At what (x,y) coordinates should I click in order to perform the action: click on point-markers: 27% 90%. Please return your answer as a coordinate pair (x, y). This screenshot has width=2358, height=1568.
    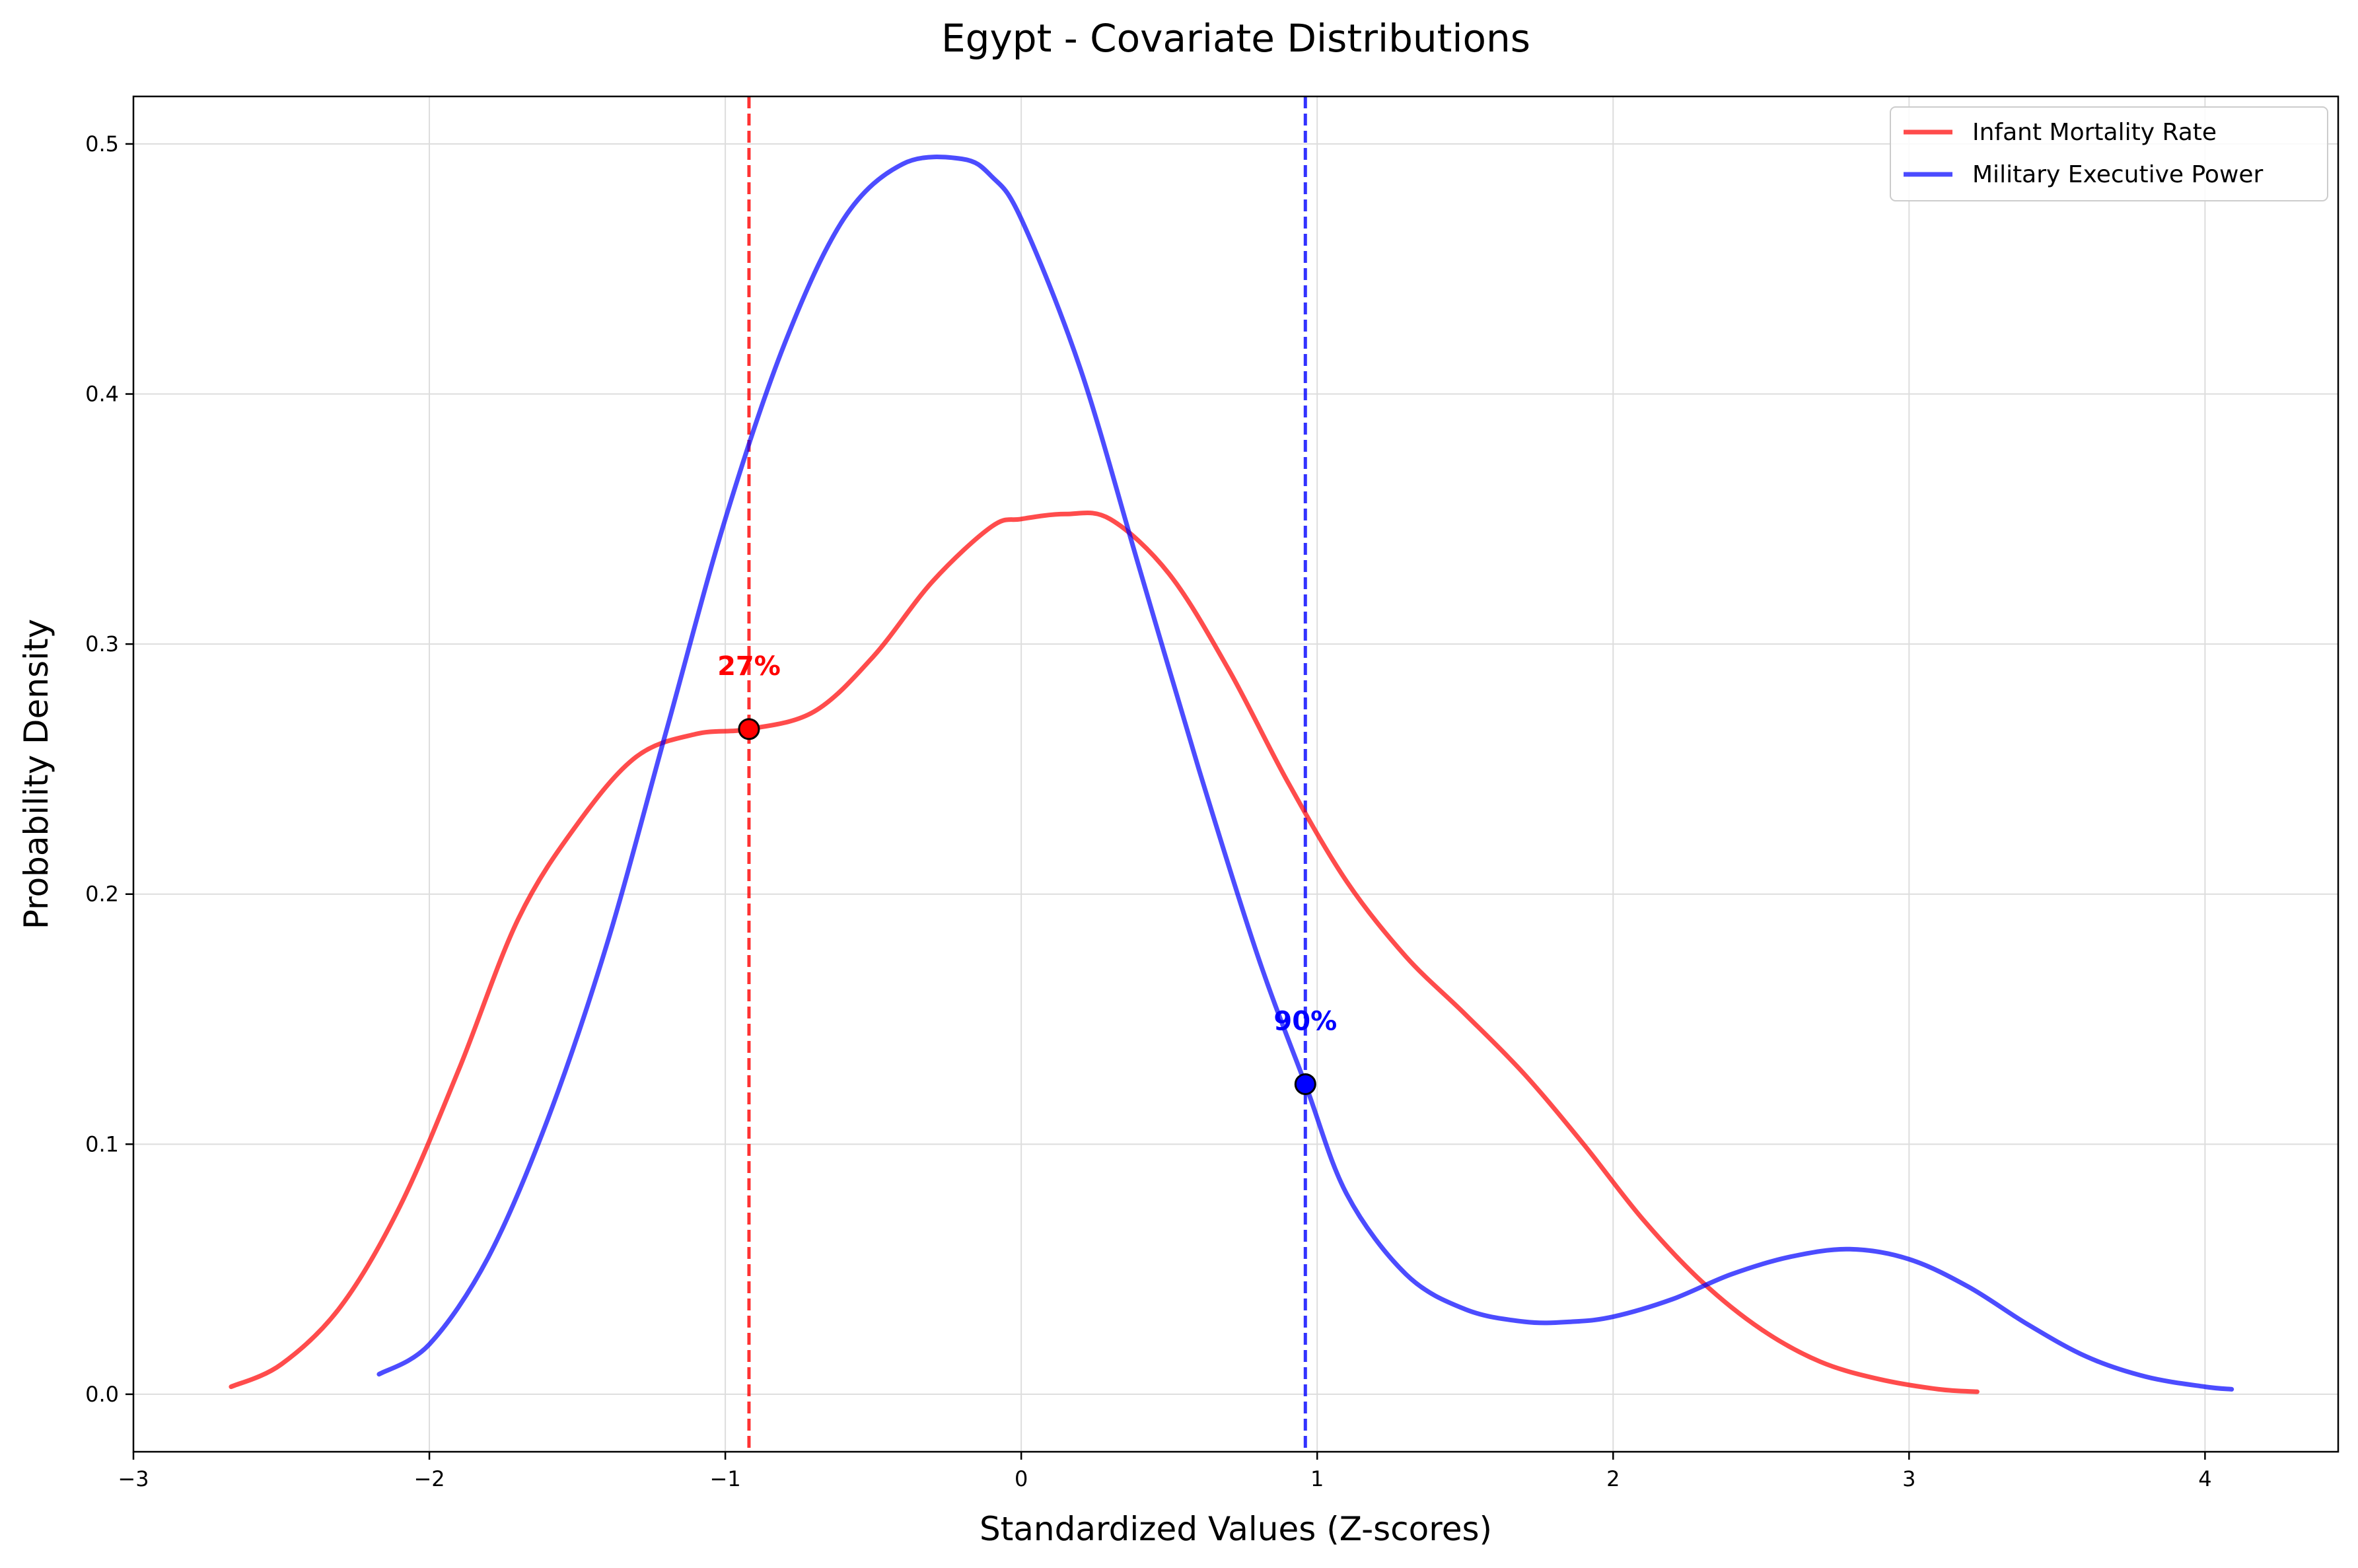
    Looking at the image, I should click on (1027, 873).